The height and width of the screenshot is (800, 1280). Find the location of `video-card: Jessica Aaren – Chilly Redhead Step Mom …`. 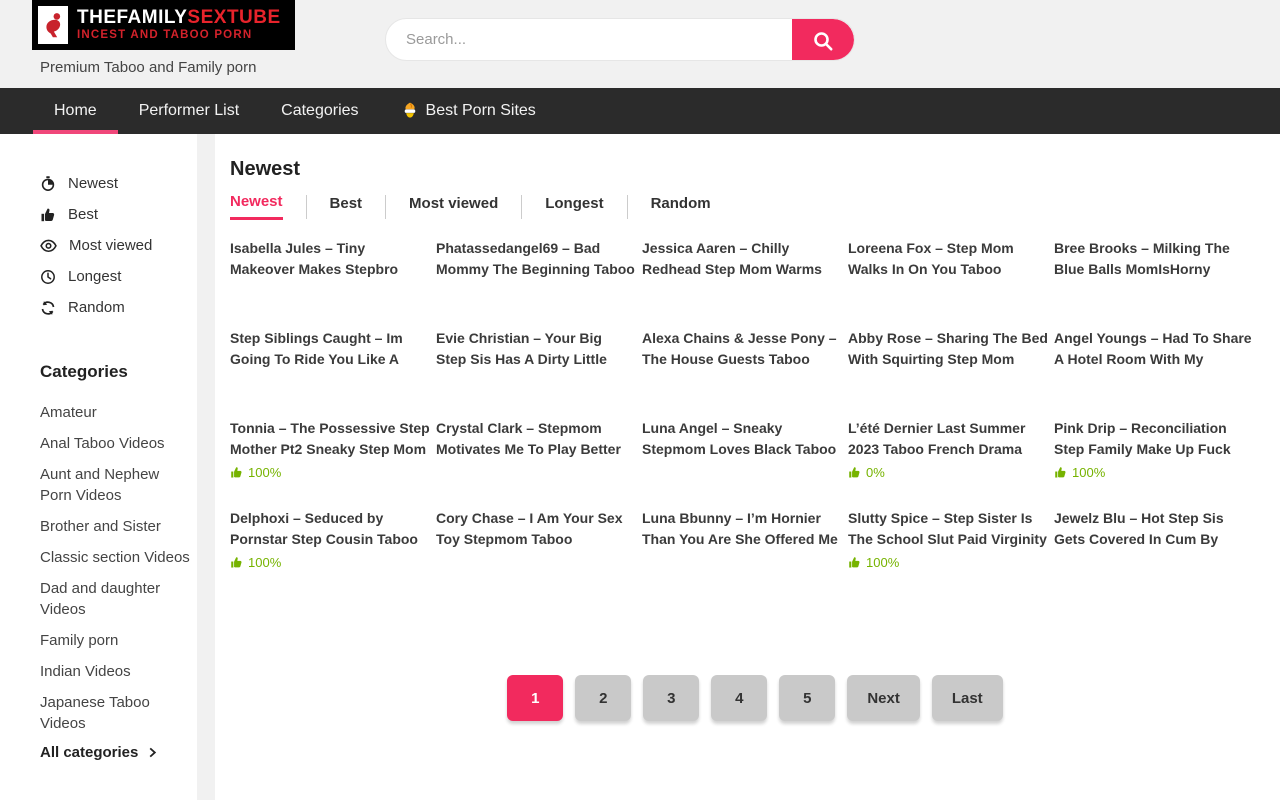

video-card: Jessica Aaren – Chilly Redhead Step Mom … is located at coordinates (742, 283).